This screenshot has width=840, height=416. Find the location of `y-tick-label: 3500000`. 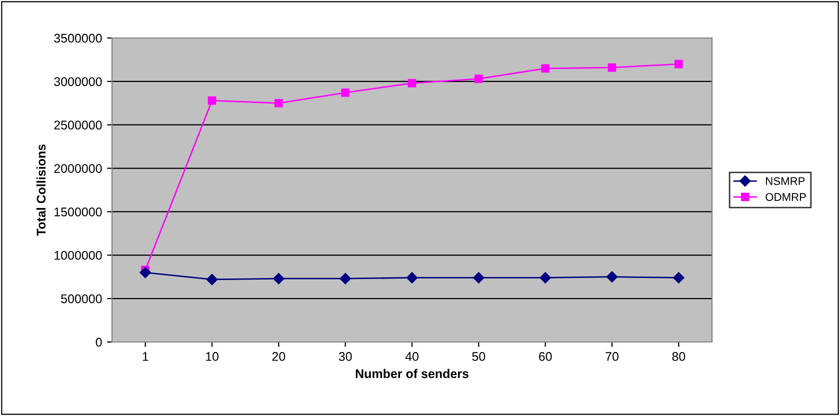

y-tick-label: 3500000 is located at coordinates (78, 38).